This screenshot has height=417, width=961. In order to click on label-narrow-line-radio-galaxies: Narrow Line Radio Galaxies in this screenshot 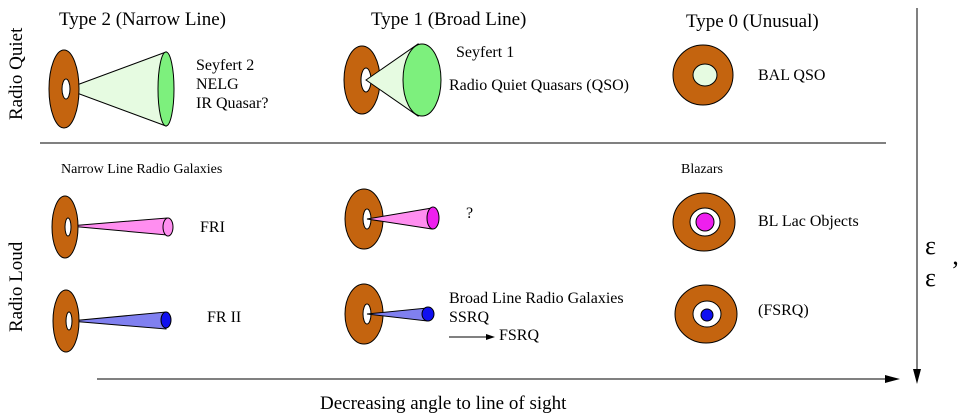, I will do `click(142, 169)`.